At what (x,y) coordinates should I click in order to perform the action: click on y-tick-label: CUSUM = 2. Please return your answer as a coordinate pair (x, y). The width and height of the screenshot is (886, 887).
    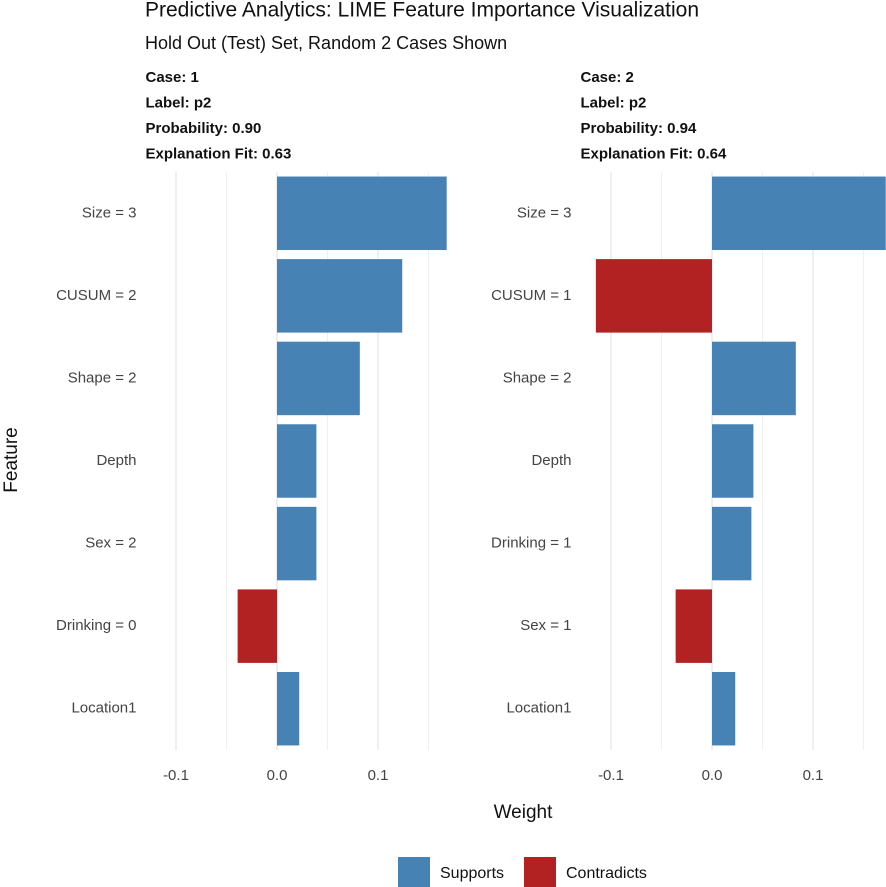
    Looking at the image, I should click on (96, 295).